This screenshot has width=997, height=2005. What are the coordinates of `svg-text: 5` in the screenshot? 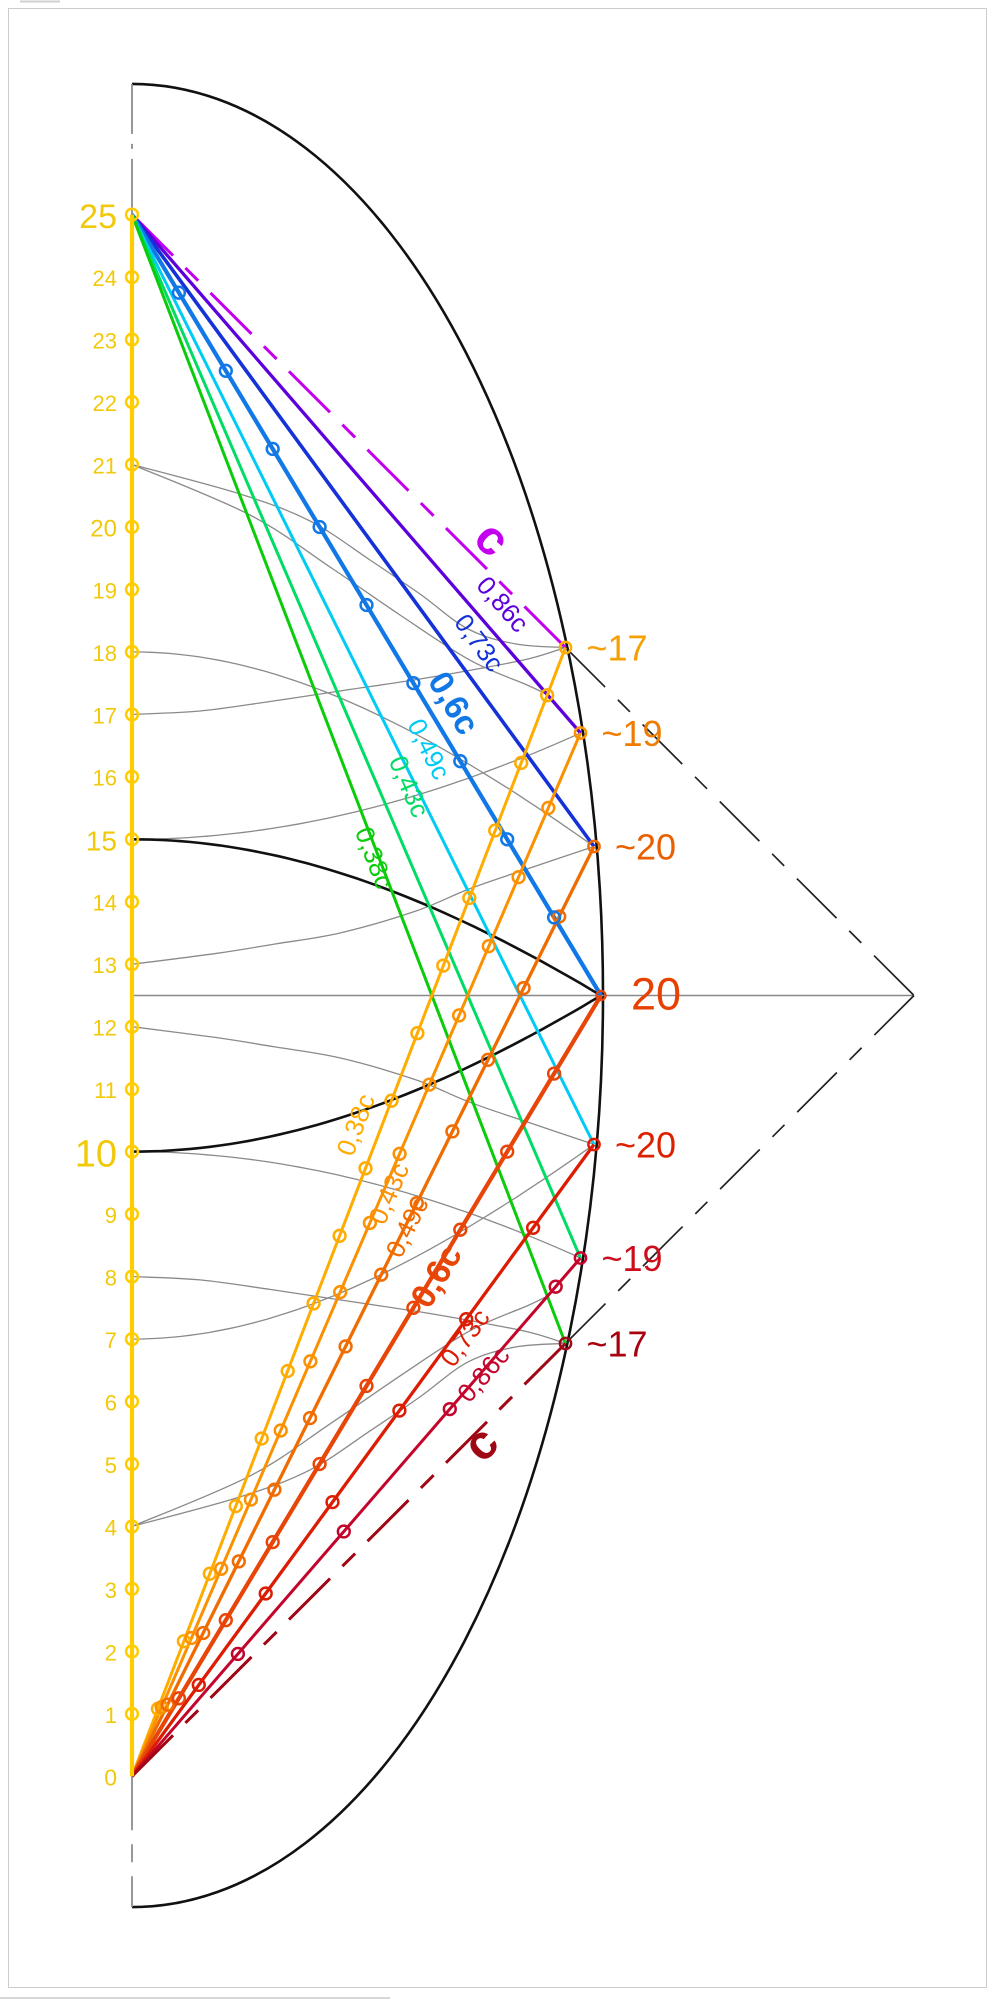 It's located at (111, 1465).